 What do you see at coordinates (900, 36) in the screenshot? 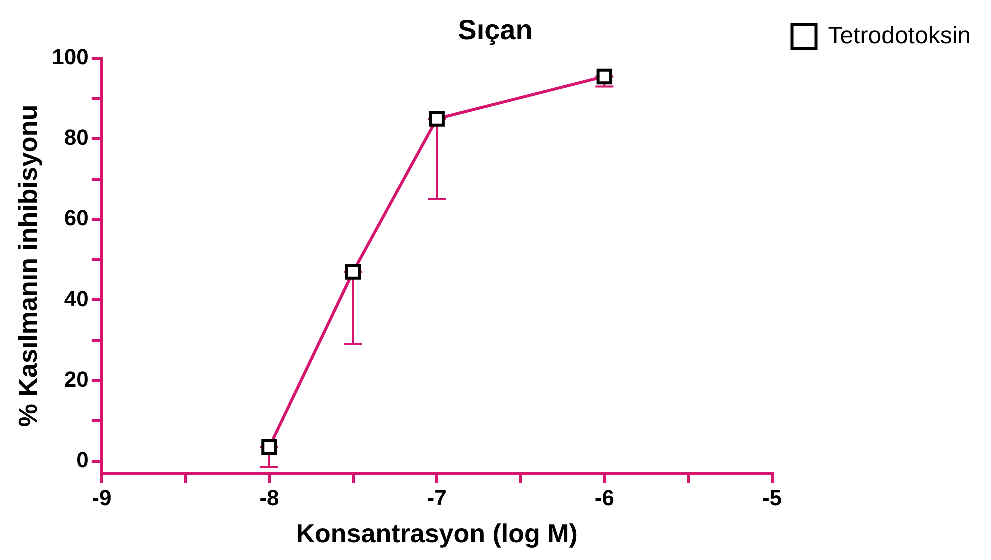
I see `legend-label: Tetrodotoksin` at bounding box center [900, 36].